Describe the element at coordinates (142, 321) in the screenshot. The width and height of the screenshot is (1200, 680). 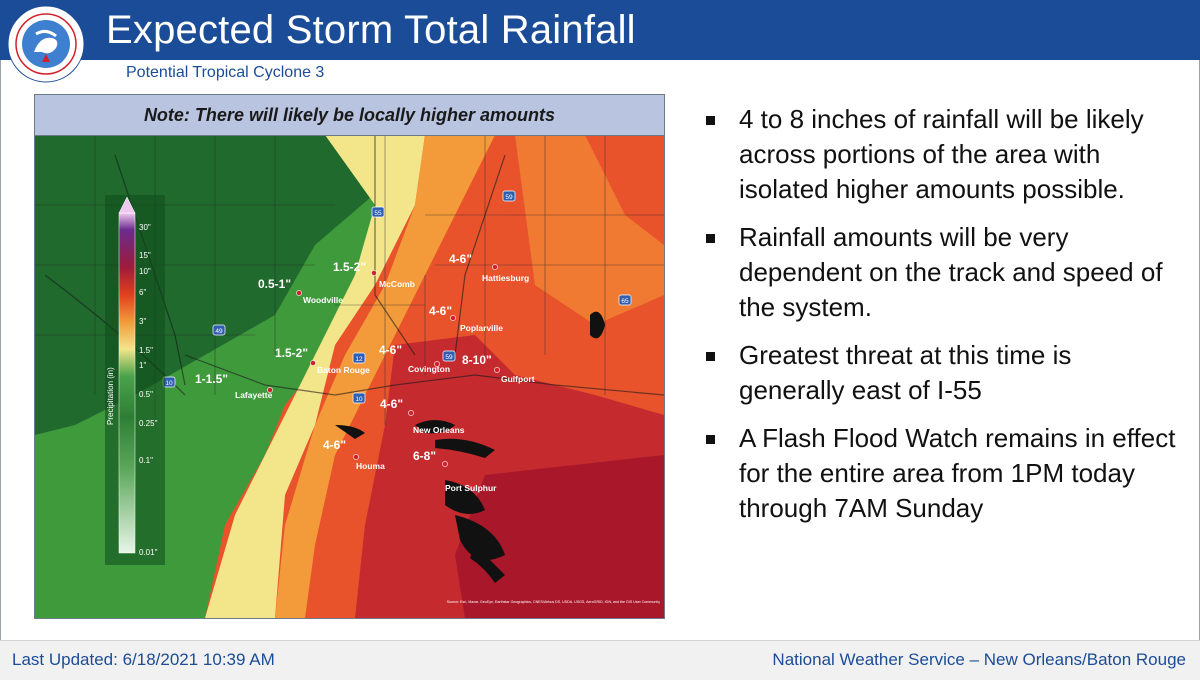
I see `legend-tick: 3"` at that location.